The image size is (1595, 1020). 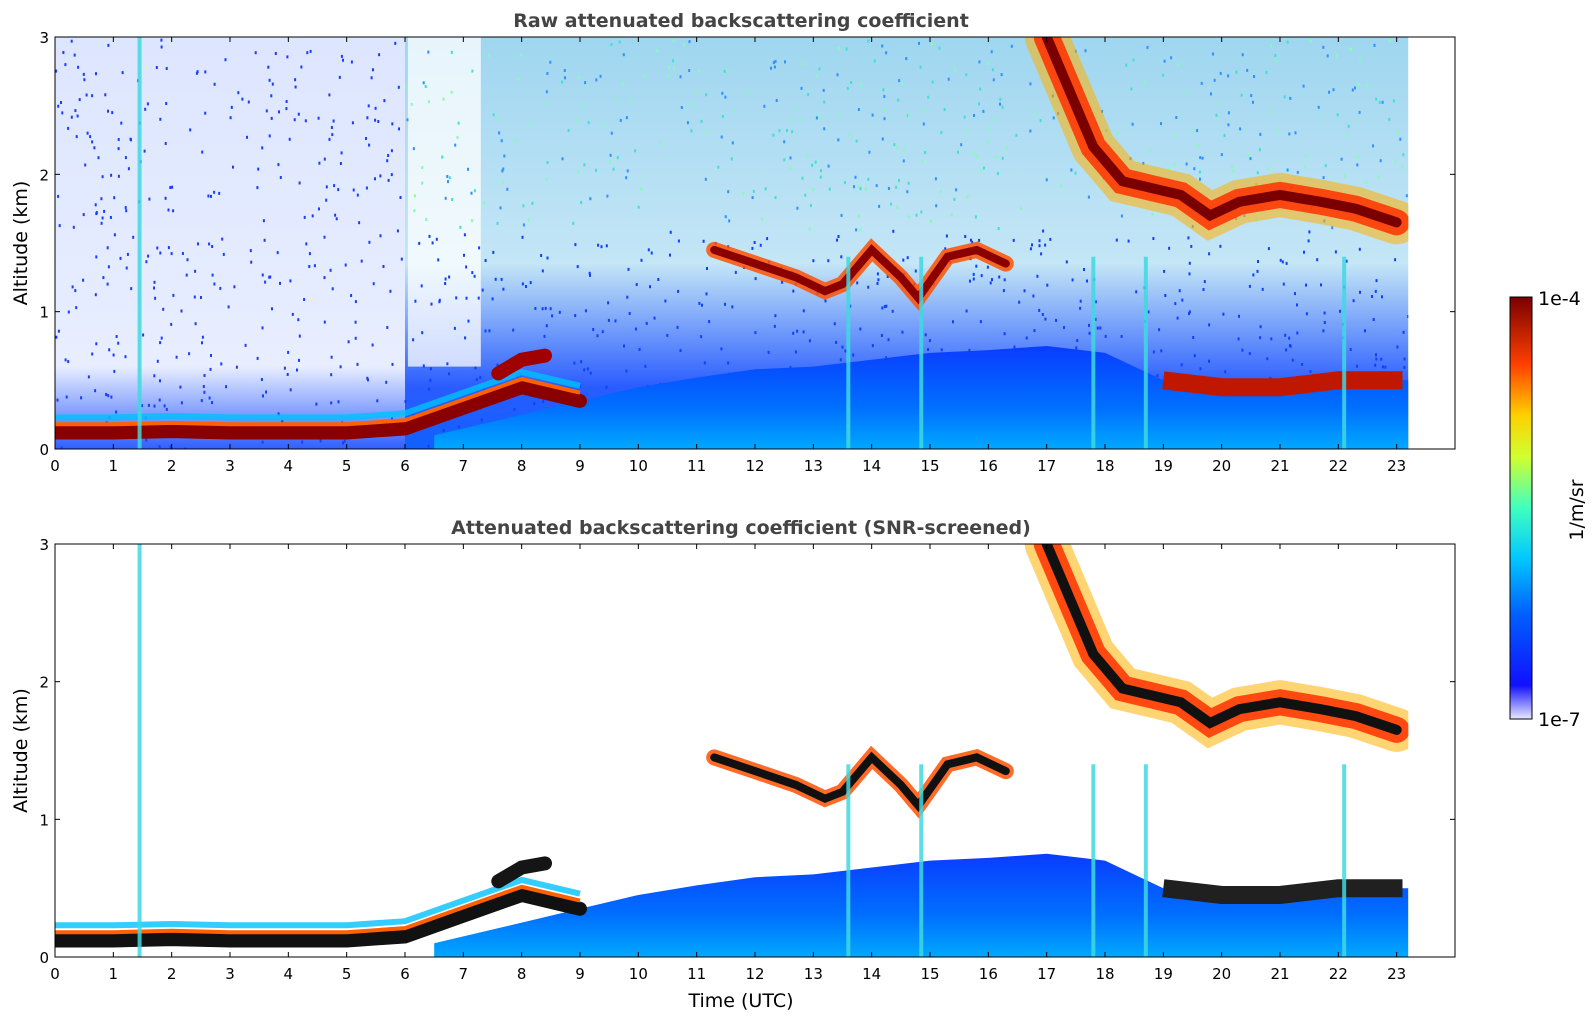 What do you see at coordinates (1577, 509) in the screenshot?
I see `colorbar-unit-label: 1/m/sr` at bounding box center [1577, 509].